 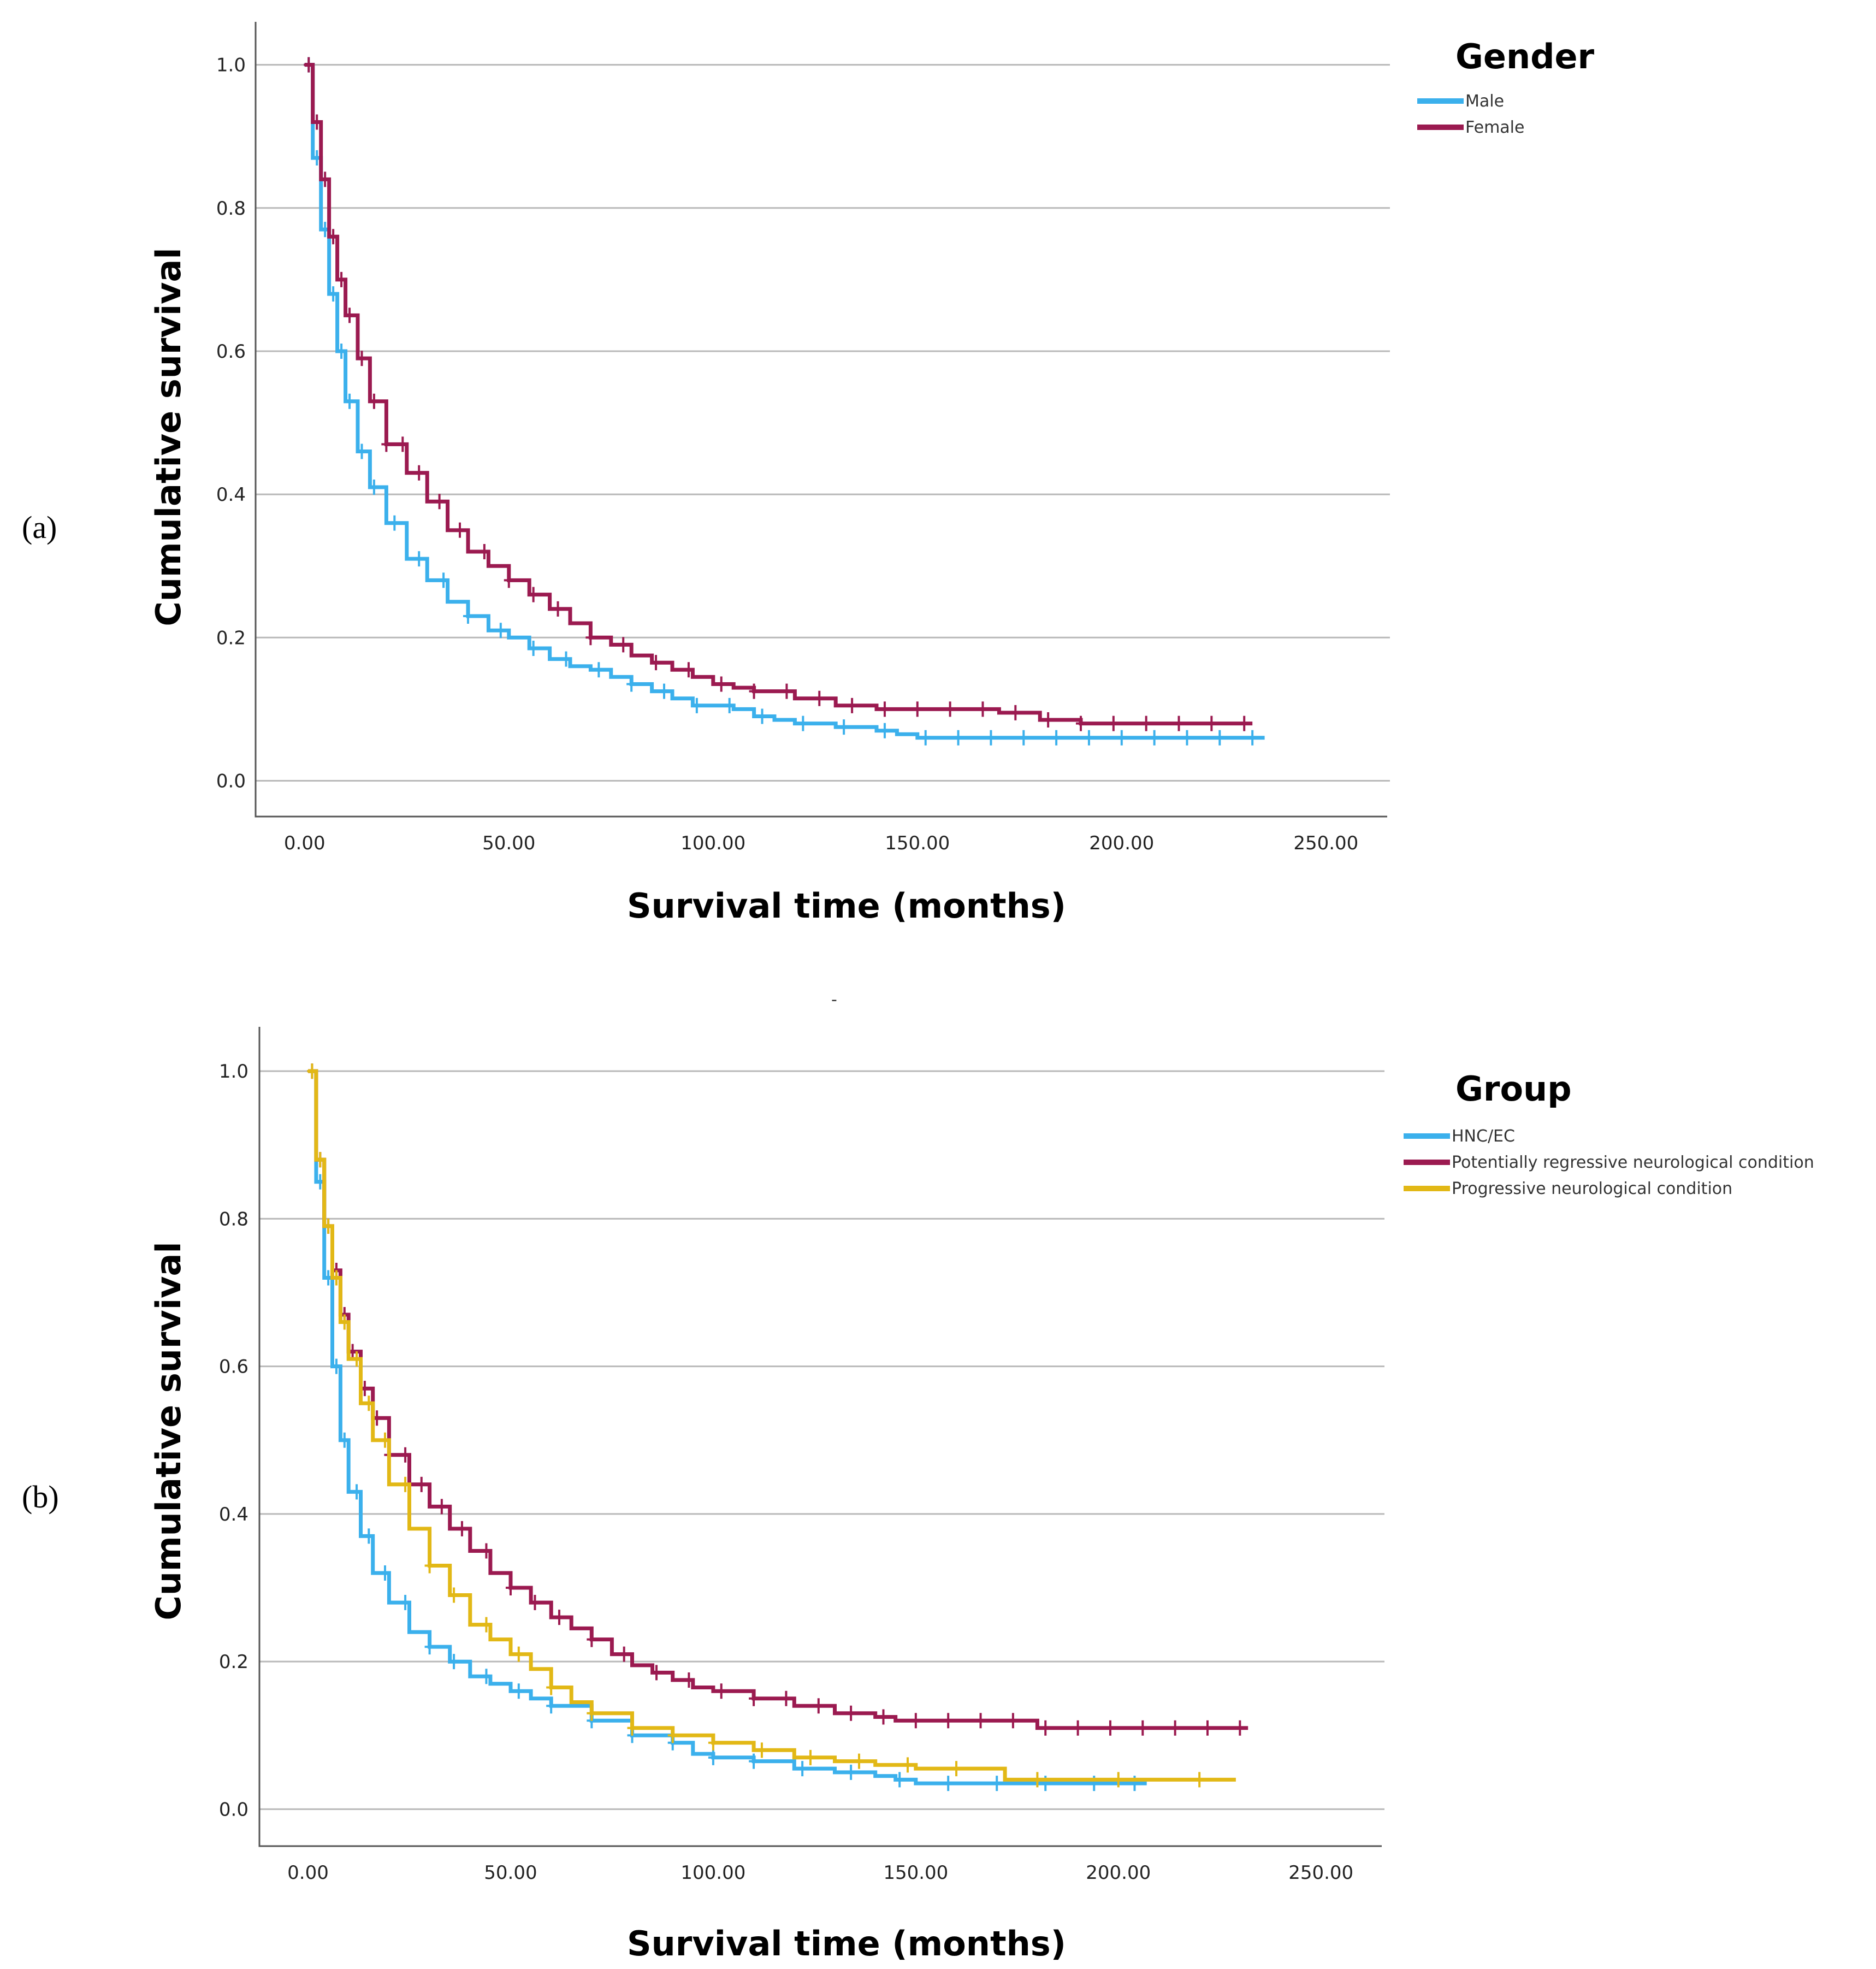 What do you see at coordinates (821, 843) in the screenshot?
I see `x-axis-ticks: 0.00 50.00 100.00 150.00 200.00 250.00` at bounding box center [821, 843].